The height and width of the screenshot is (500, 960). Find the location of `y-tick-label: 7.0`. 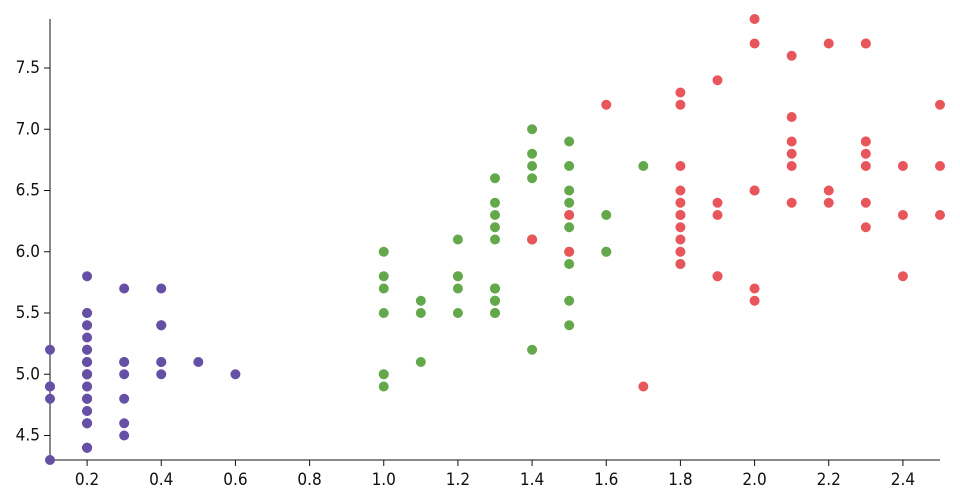

y-tick-label: 7.0 is located at coordinates (28, 129).